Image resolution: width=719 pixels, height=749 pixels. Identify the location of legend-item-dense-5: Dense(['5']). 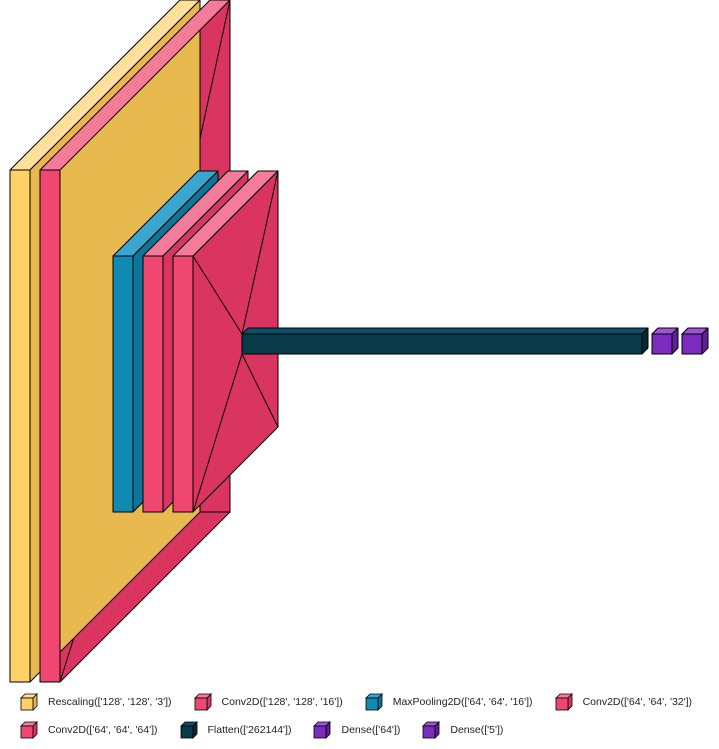
(462, 730).